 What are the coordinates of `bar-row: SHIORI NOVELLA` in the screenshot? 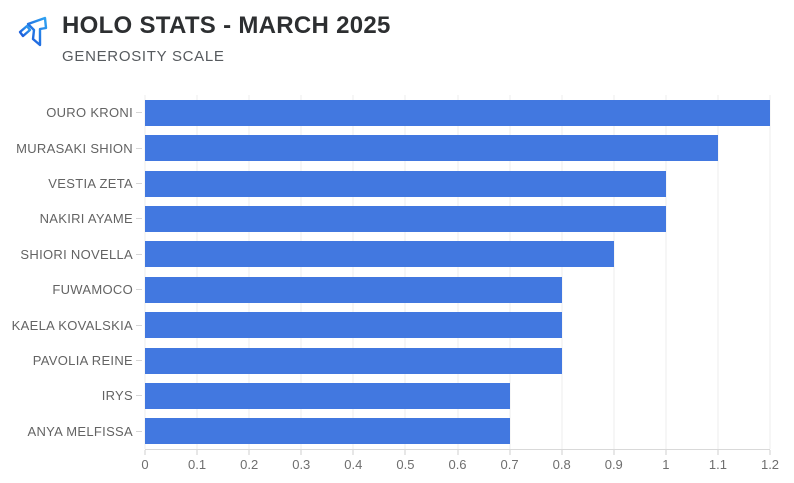 It's located at (385, 254).